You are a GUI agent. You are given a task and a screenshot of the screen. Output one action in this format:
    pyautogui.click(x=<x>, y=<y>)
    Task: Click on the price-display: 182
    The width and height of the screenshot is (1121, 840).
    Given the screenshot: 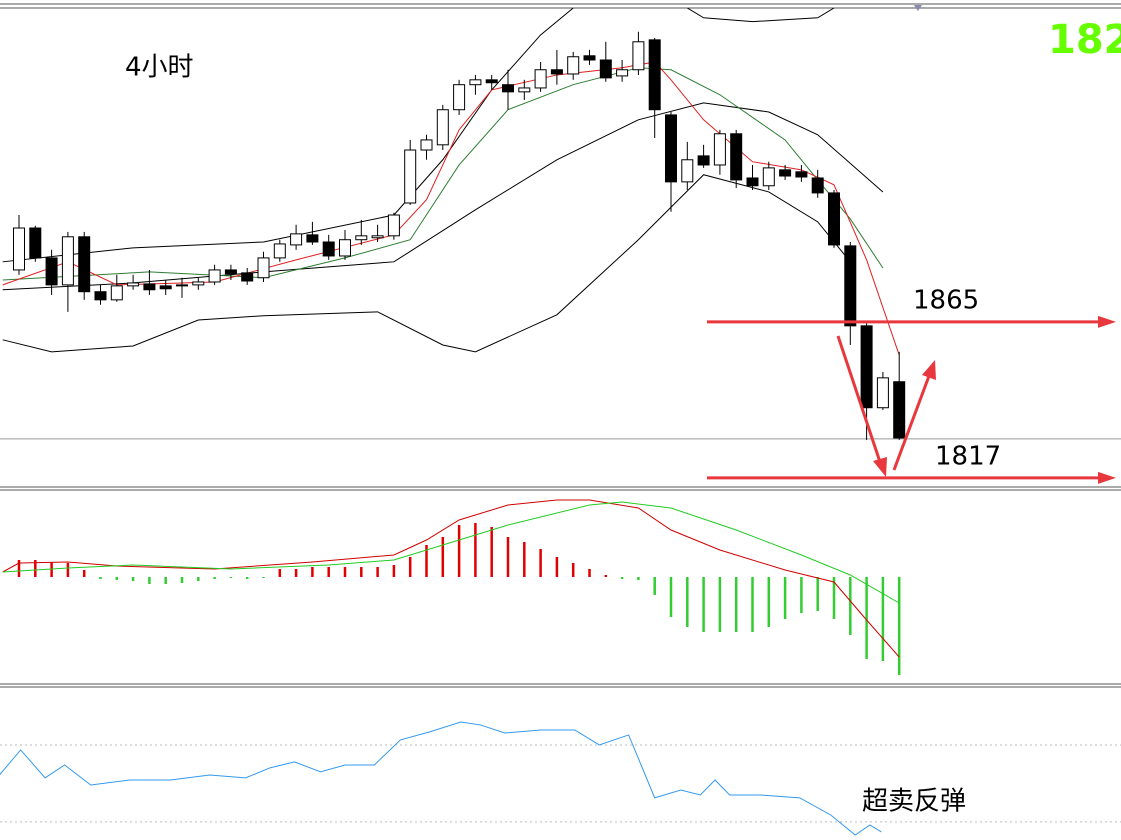 What is the action you would take?
    pyautogui.click(x=1084, y=40)
    